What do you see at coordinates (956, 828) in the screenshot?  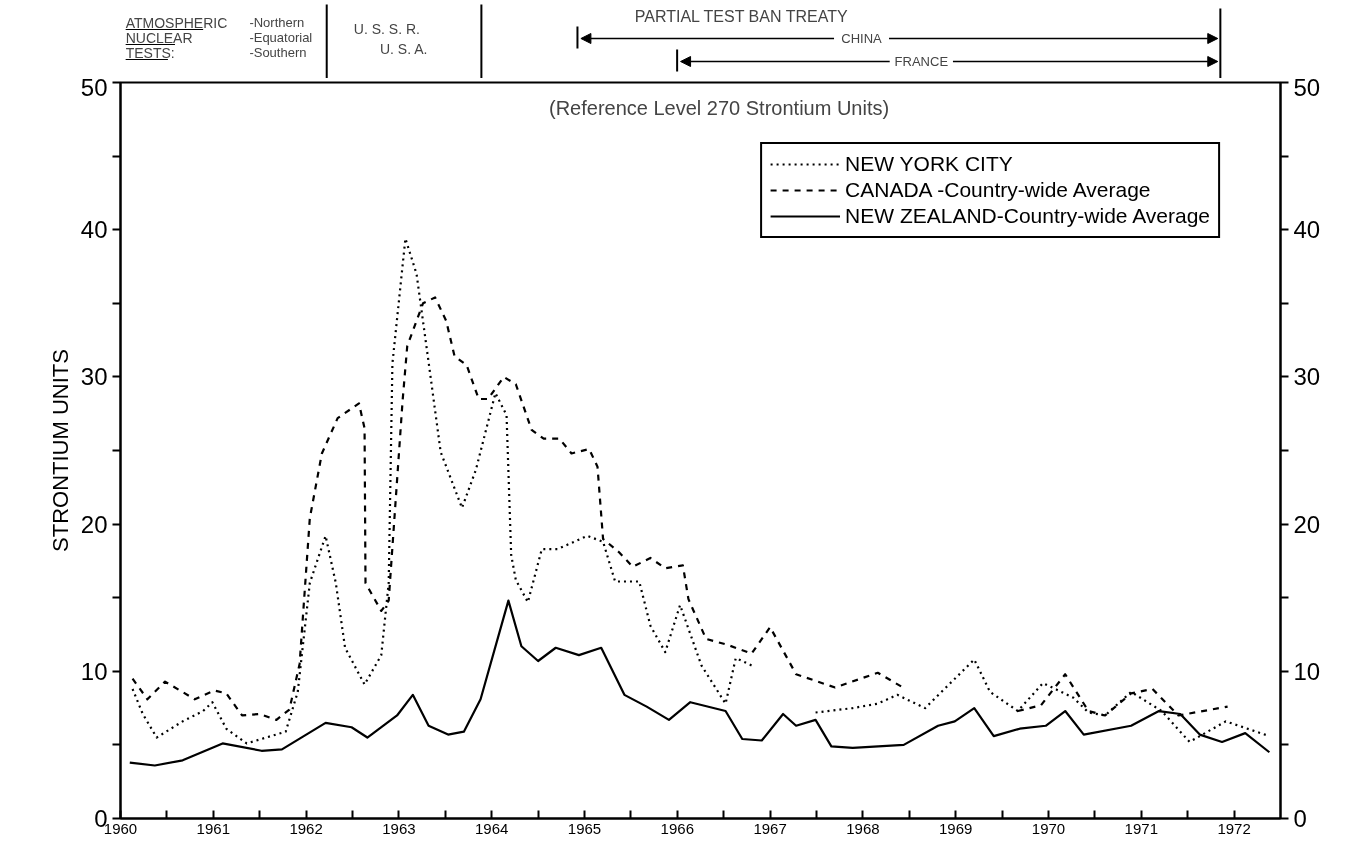 I see `x-tick-label: 1969` at bounding box center [956, 828].